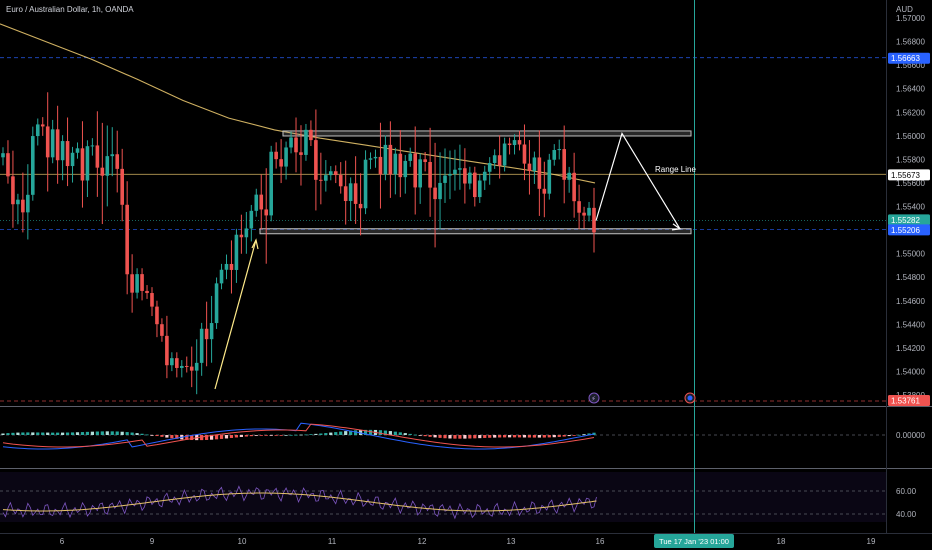  Describe the element at coordinates (906, 491) in the screenshot. I see `rsi-level-label: 60.00` at that location.